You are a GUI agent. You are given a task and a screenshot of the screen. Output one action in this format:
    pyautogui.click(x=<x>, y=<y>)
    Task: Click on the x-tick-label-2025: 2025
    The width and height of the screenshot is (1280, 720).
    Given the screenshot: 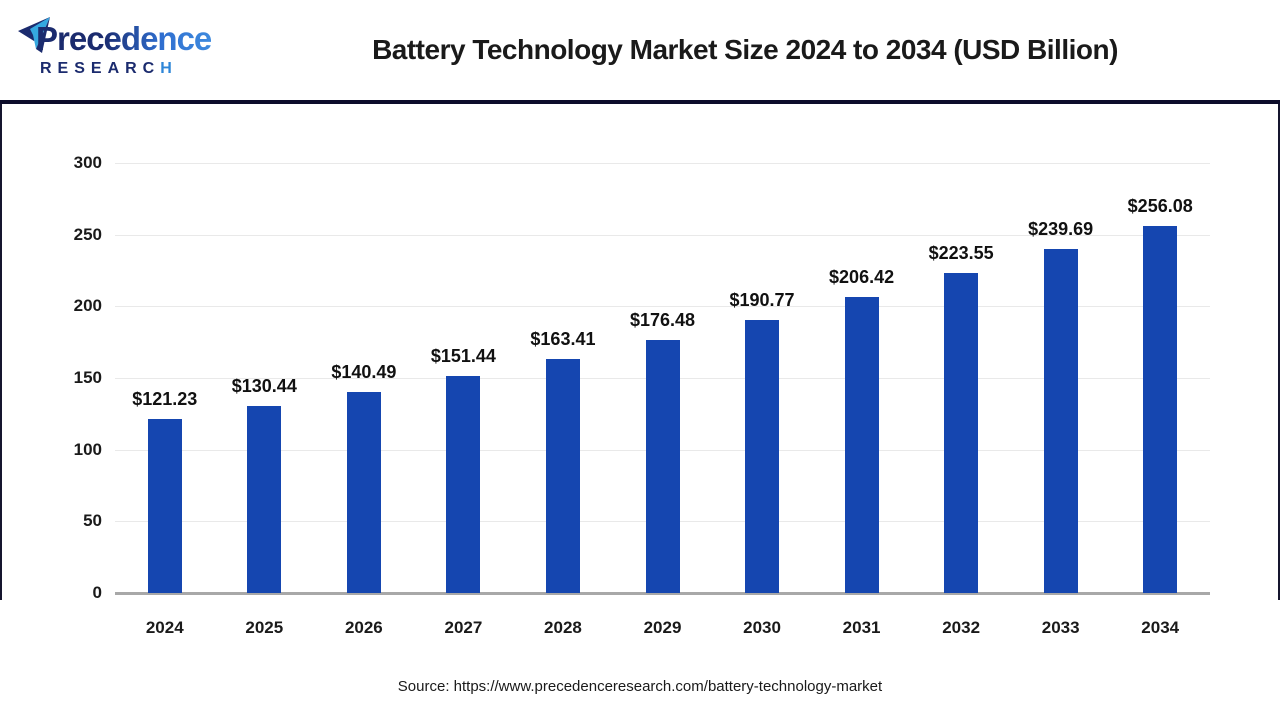 What is the action you would take?
    pyautogui.click(x=264, y=627)
    